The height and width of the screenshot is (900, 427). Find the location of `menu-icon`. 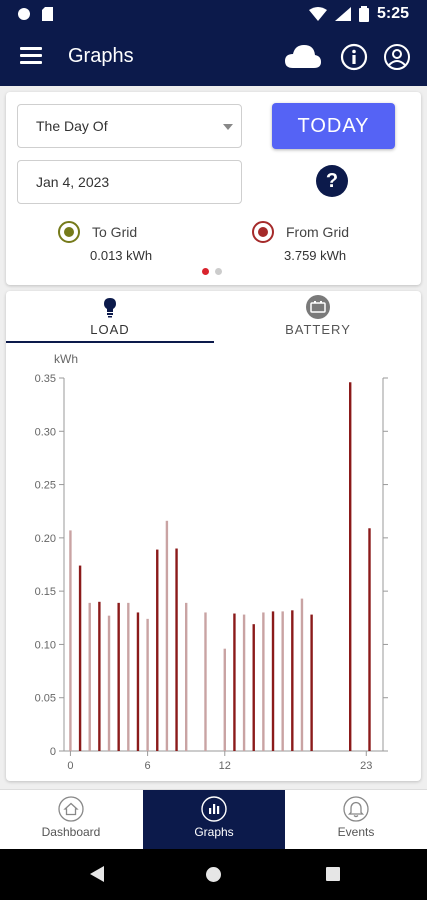

menu-icon is located at coordinates (31, 56).